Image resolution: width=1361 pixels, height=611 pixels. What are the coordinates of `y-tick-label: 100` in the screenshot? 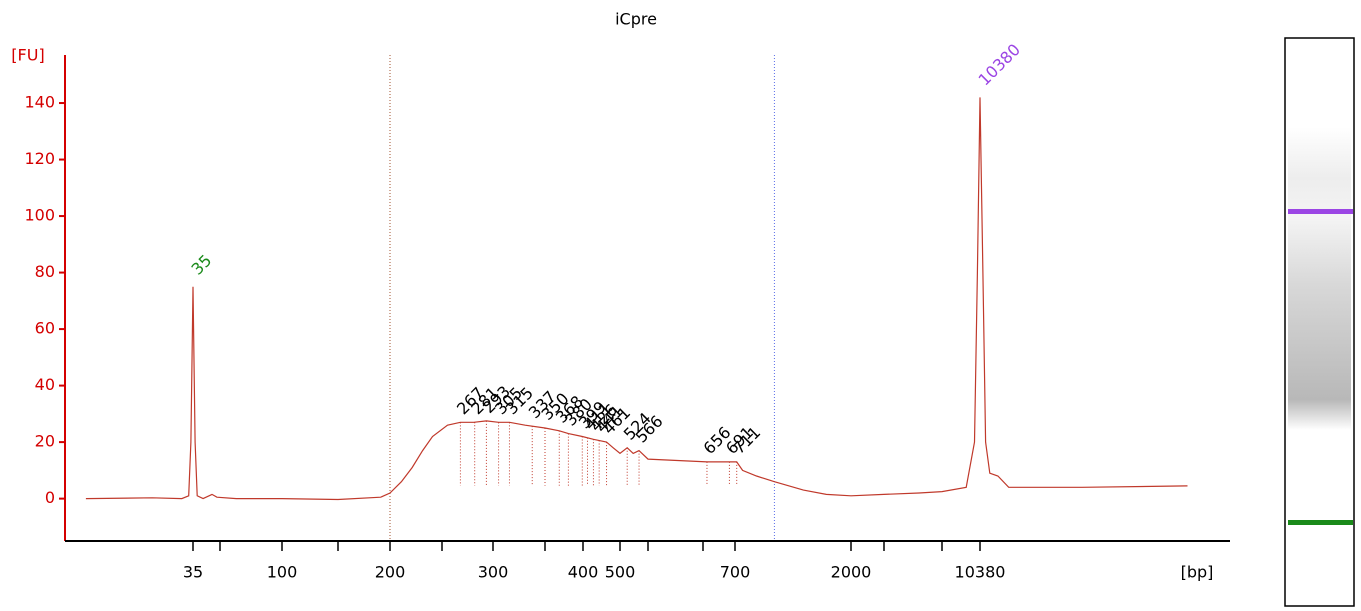 It's located at (39, 215).